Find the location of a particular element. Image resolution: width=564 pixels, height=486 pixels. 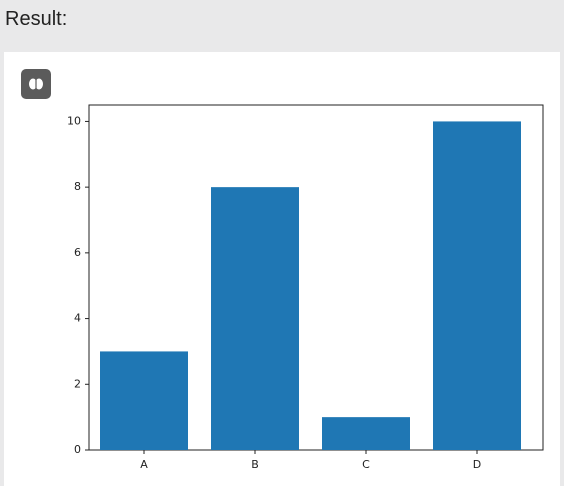

brain-icon-right is located at coordinates (39, 84).